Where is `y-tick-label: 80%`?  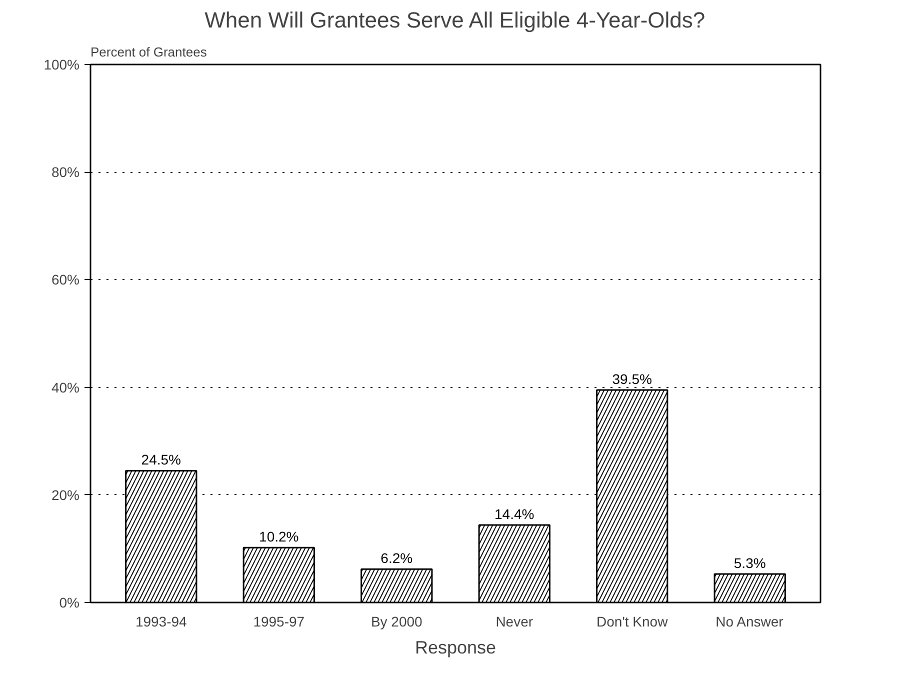 y-tick-label: 80% is located at coordinates (65, 172).